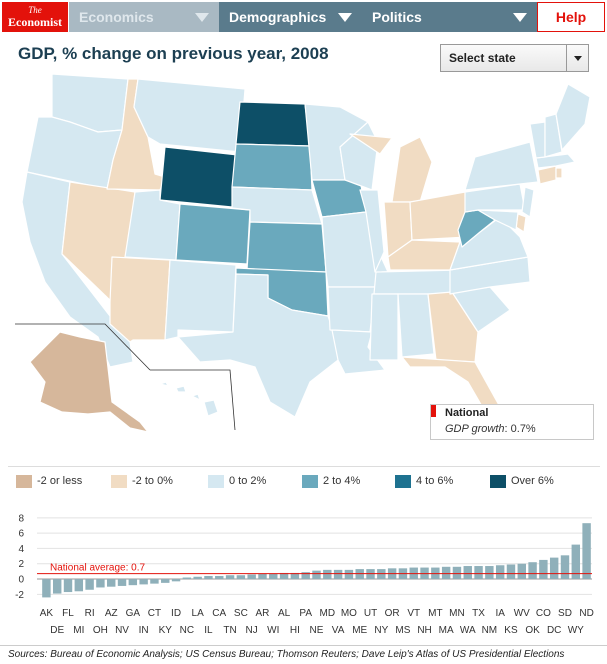 The height and width of the screenshot is (664, 607). What do you see at coordinates (317, 630) in the screenshot?
I see `x-label-ne: NE` at bounding box center [317, 630].